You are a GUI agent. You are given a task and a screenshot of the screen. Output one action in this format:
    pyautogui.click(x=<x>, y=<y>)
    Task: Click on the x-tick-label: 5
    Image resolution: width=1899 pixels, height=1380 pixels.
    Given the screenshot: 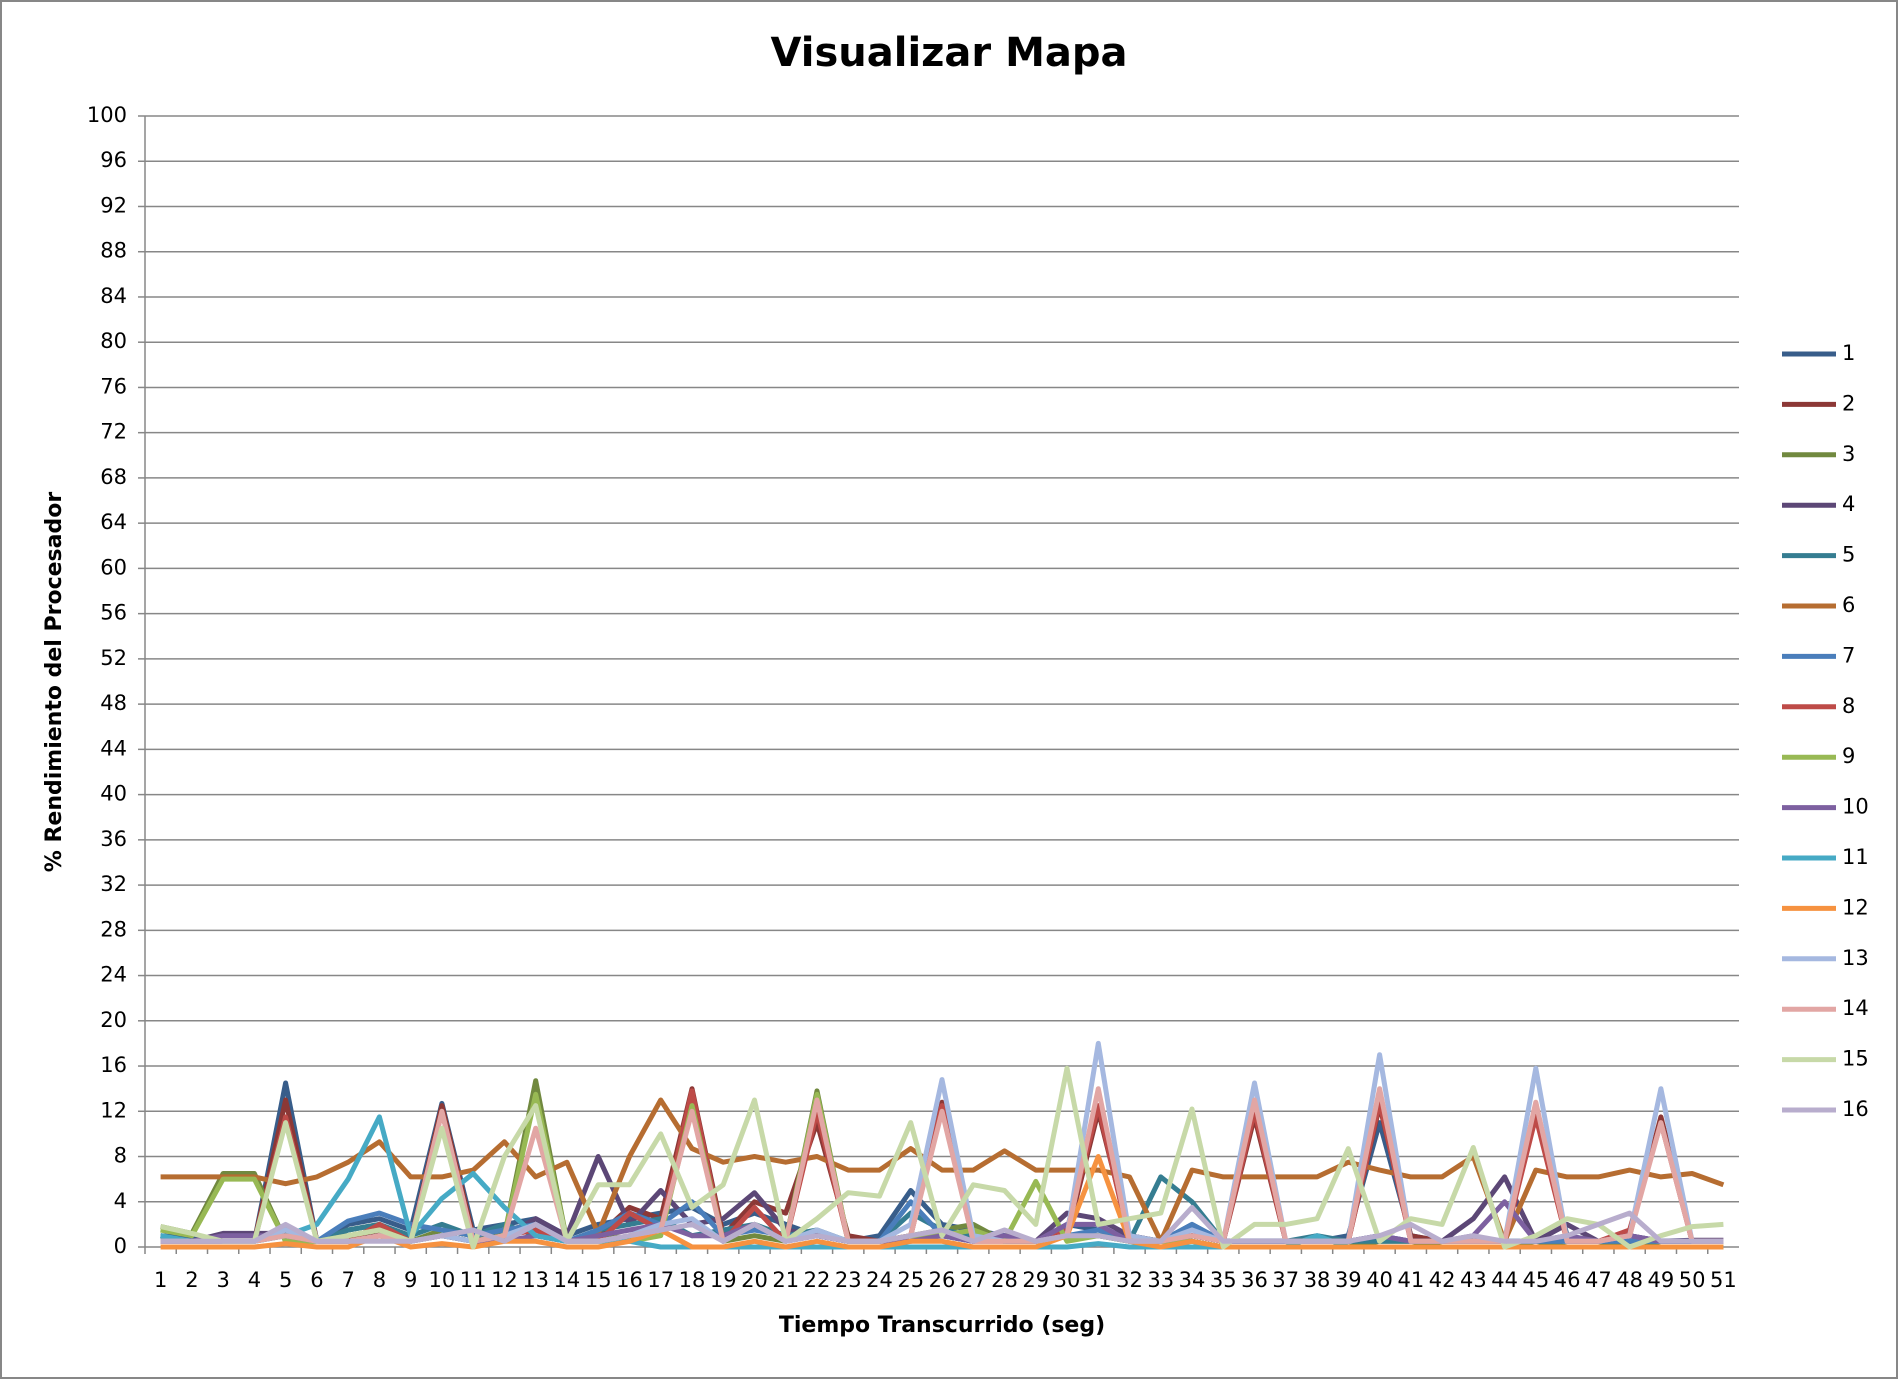 What is the action you would take?
    pyautogui.click(x=285, y=1280)
    